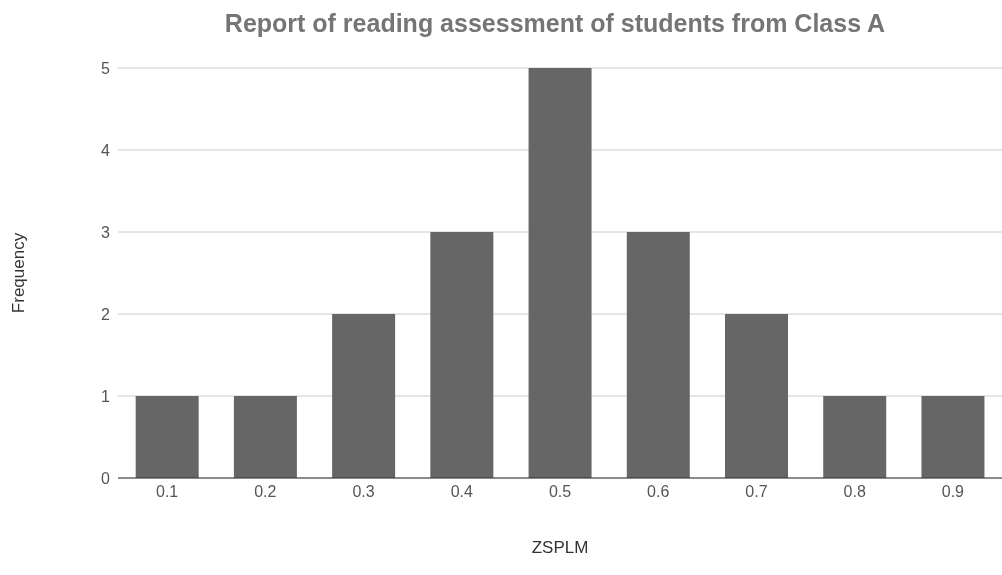  What do you see at coordinates (265, 492) in the screenshot?
I see `x-tick-label: 0.2` at bounding box center [265, 492].